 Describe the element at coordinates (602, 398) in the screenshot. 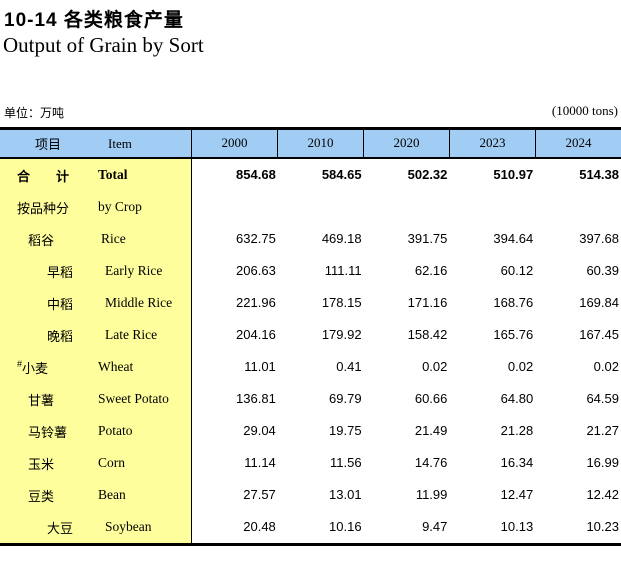

I see `value-2024: 64.59` at that location.